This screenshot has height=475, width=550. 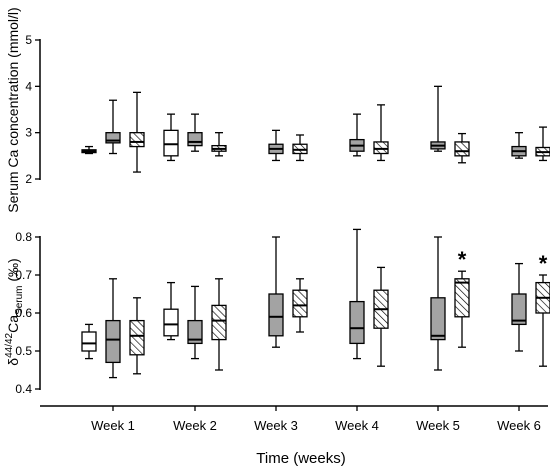 What do you see at coordinates (23, 389) in the screenshot?
I see `y-tick-label: 0.4` at bounding box center [23, 389].